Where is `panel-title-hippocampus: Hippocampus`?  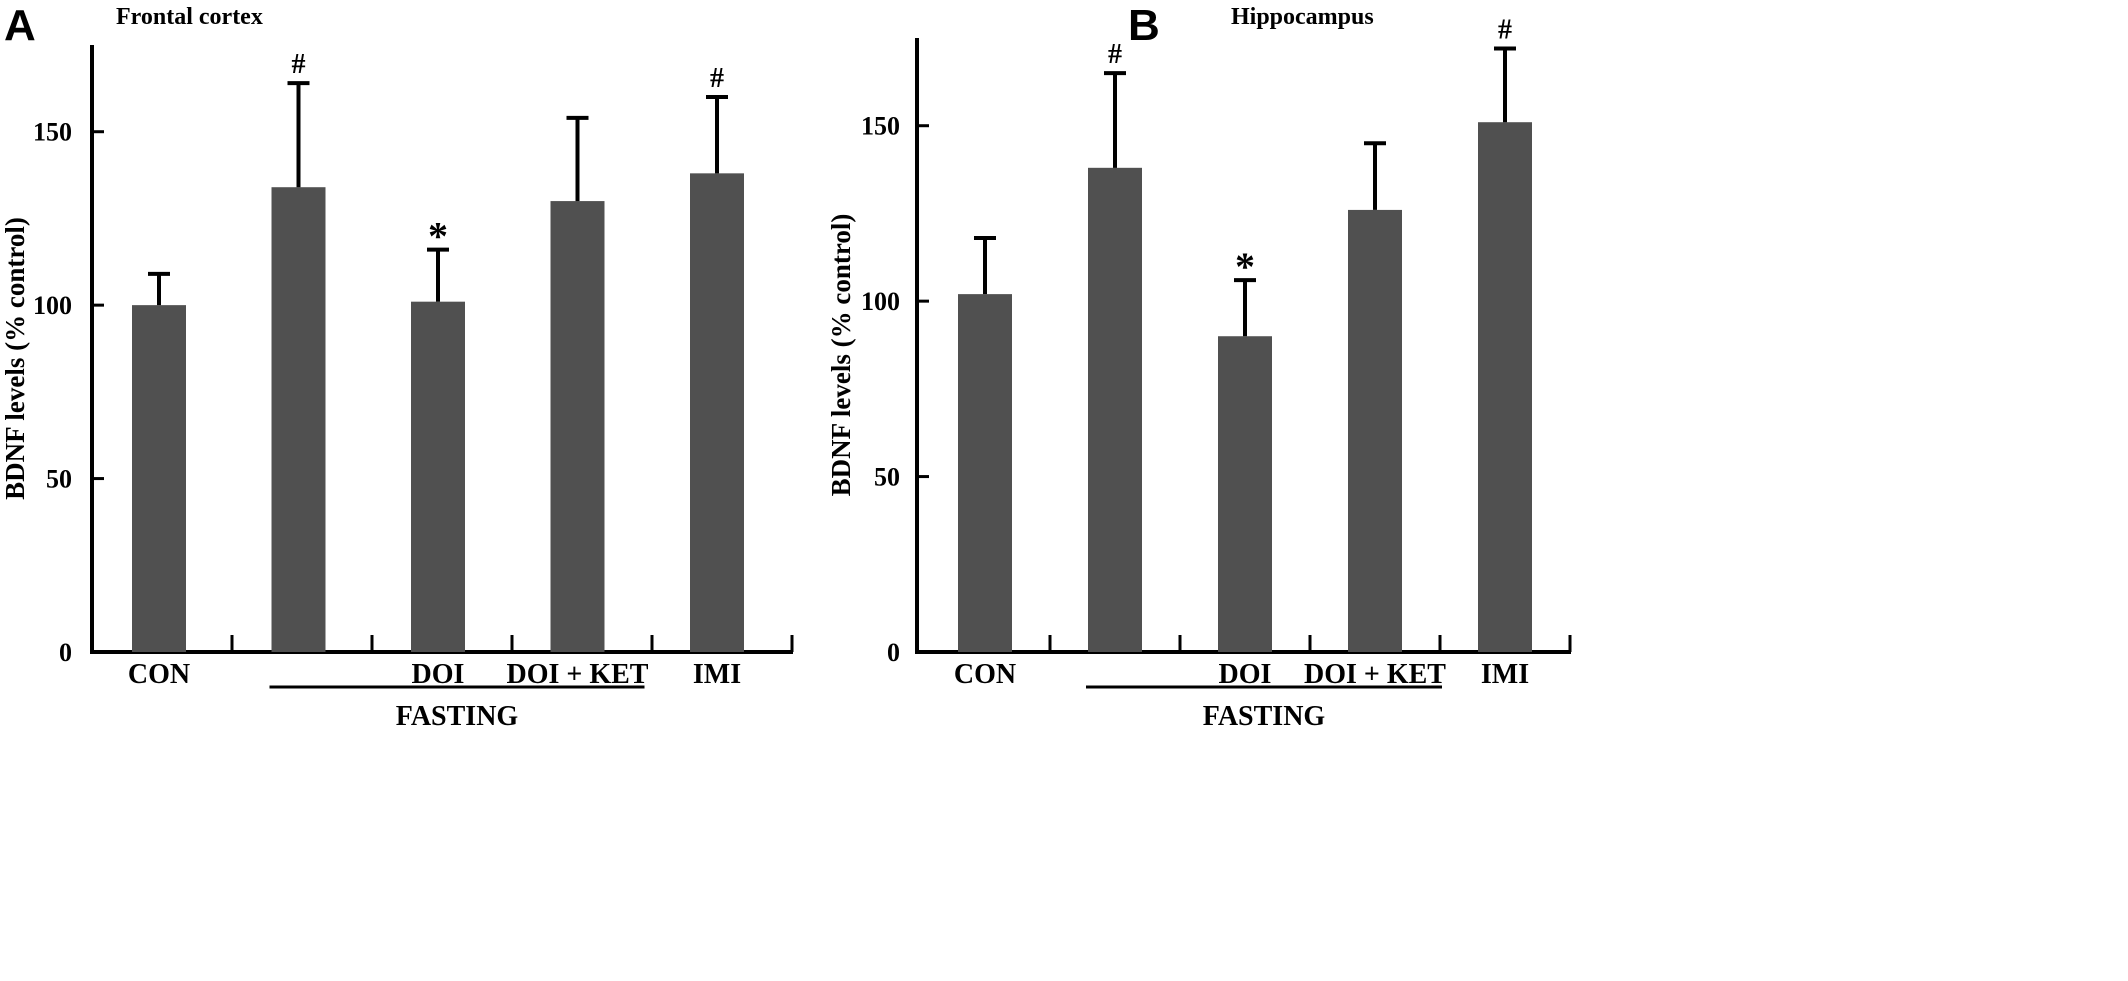 panel-title-hippocampus: Hippocampus is located at coordinates (1302, 17).